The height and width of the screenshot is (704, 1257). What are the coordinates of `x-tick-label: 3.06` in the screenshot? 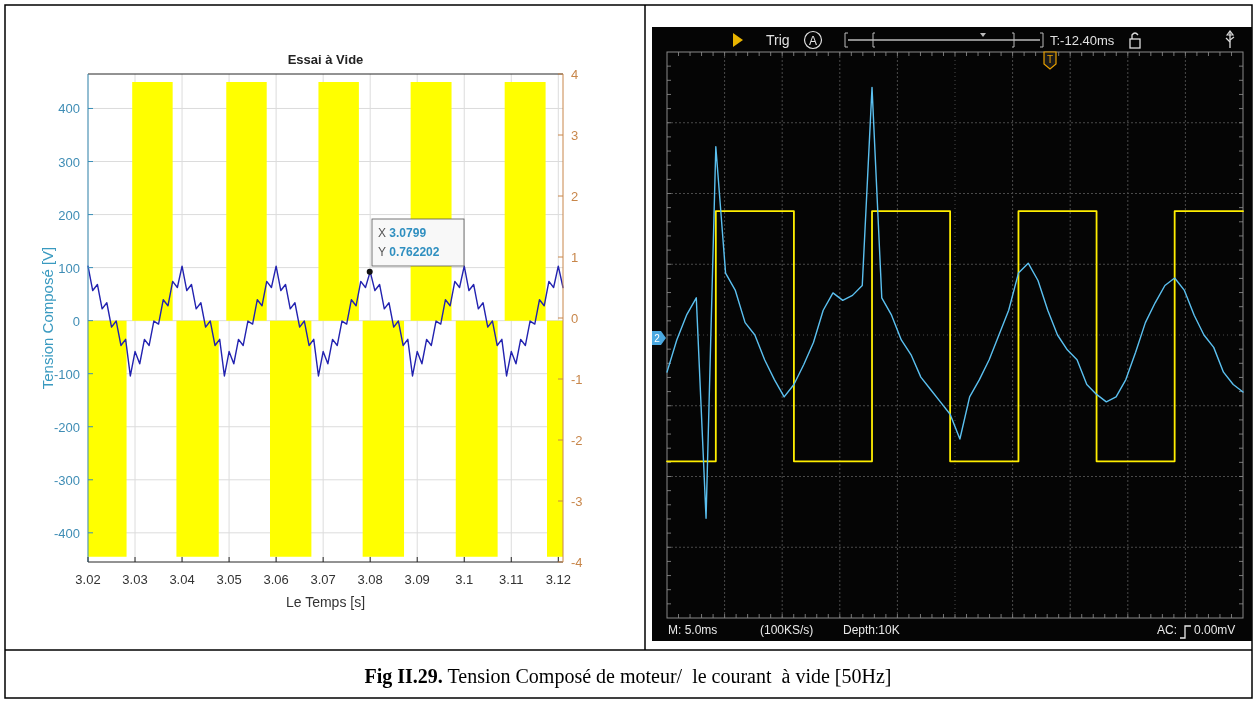 It's located at (276, 579).